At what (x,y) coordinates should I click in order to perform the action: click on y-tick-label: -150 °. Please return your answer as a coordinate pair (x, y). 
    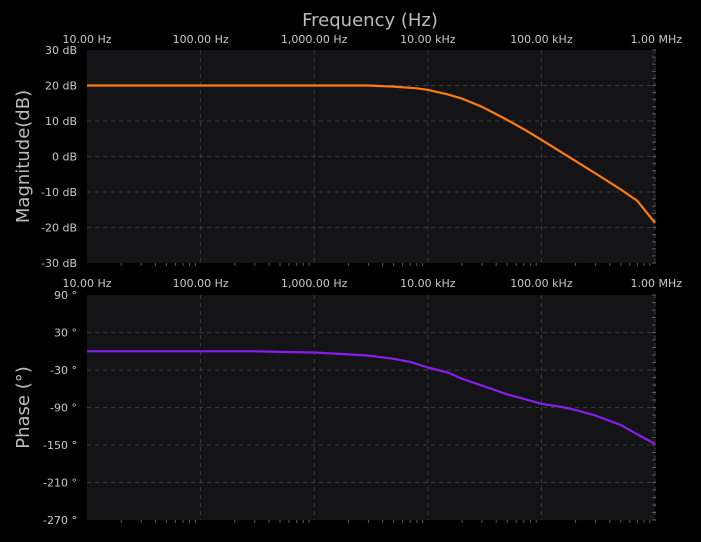
    Looking at the image, I should click on (60, 445).